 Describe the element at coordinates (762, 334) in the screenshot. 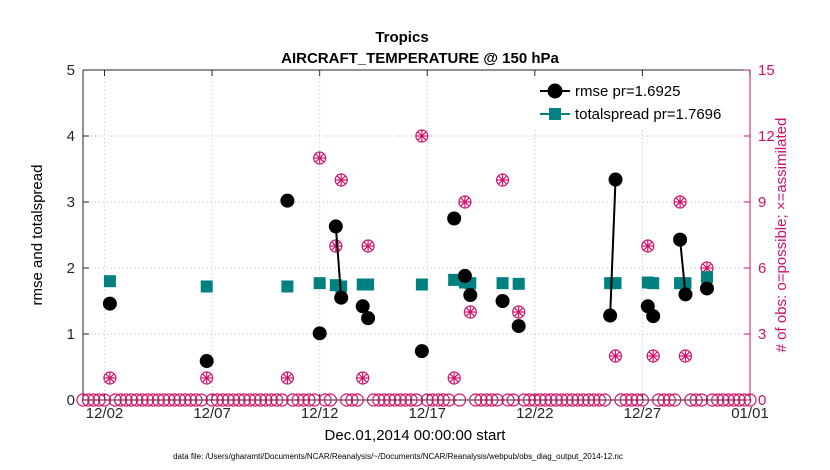

I see `y2-tick-label: 3` at that location.